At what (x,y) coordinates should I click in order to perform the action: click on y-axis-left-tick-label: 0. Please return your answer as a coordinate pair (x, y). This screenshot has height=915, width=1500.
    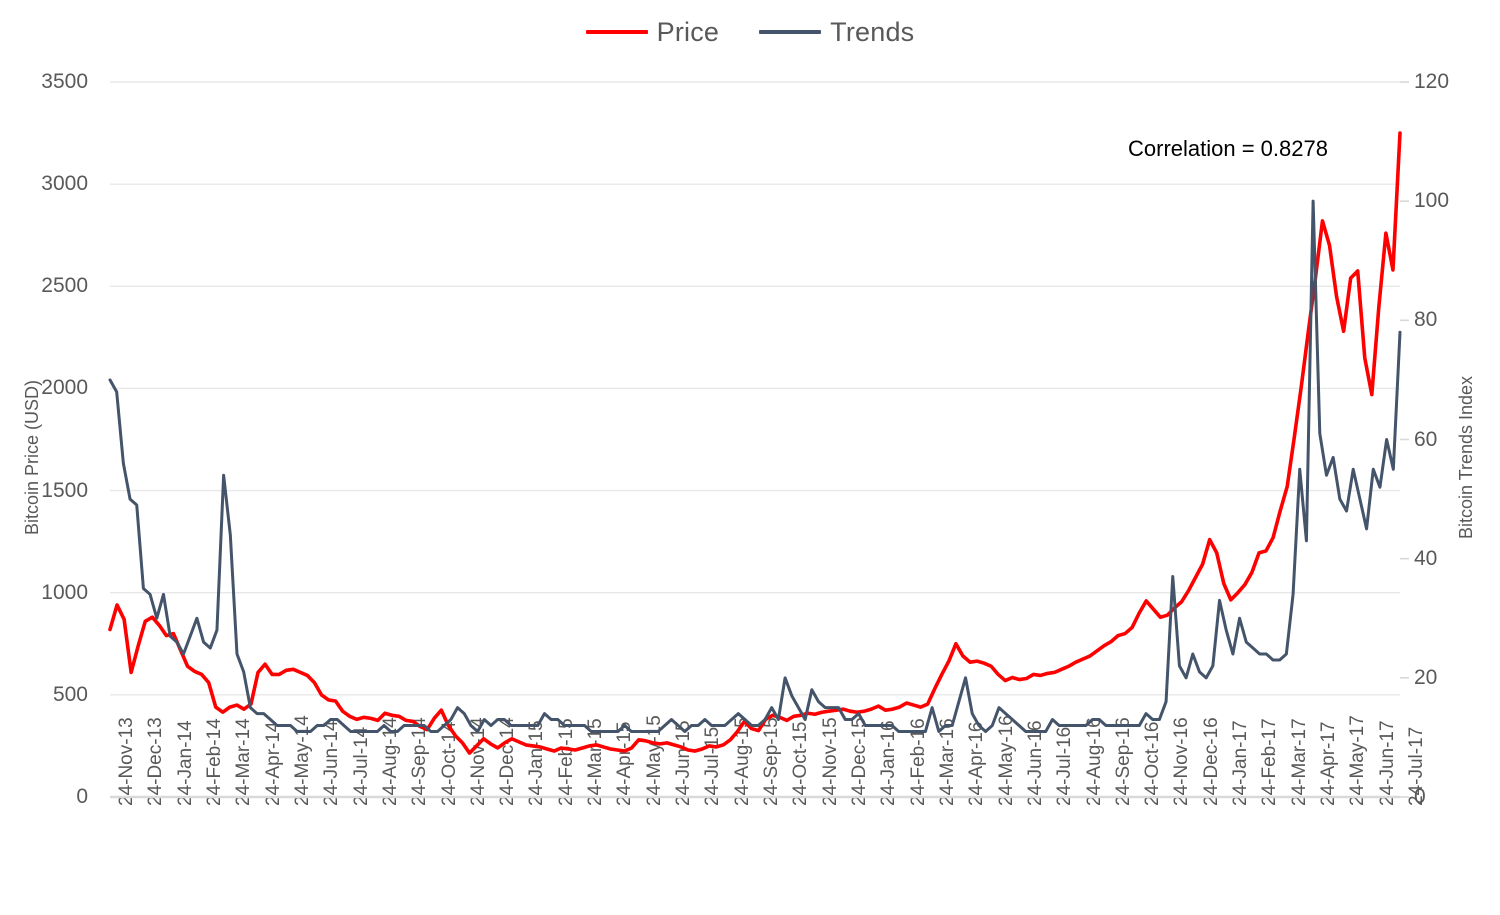
    Looking at the image, I should click on (82, 796).